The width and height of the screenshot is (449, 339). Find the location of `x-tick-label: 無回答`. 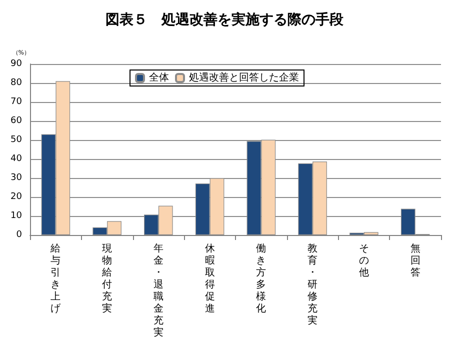

x-tick-label: 無回答 is located at coordinates (415, 260).